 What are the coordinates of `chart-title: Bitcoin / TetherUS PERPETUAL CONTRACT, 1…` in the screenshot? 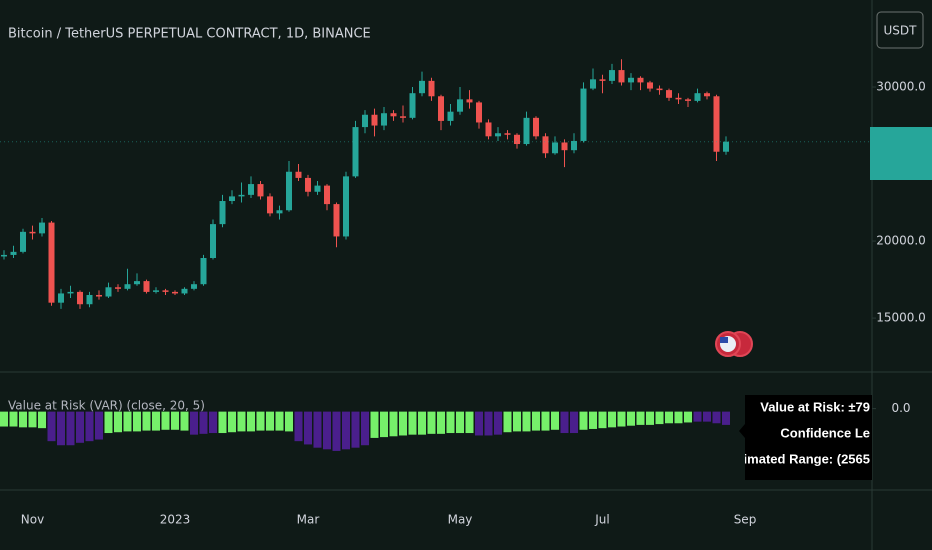 It's located at (189, 34).